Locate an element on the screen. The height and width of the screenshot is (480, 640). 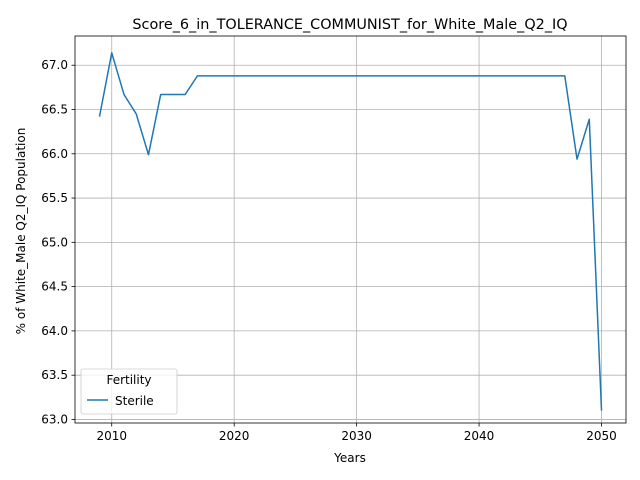
y-axis-ticks: 63.0 63.5 64.0 64.5 65.0 65.5 66.0 66.5 67.0 is located at coordinates (58, 242).